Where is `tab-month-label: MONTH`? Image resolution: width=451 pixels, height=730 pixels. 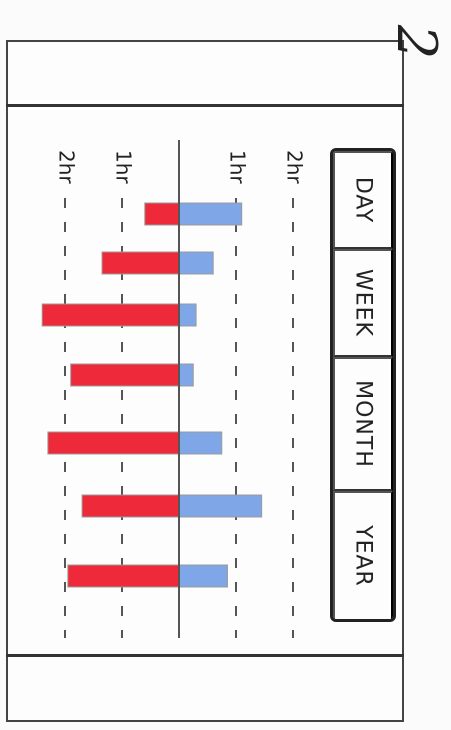 tab-month-label: MONTH is located at coordinates (363, 424).